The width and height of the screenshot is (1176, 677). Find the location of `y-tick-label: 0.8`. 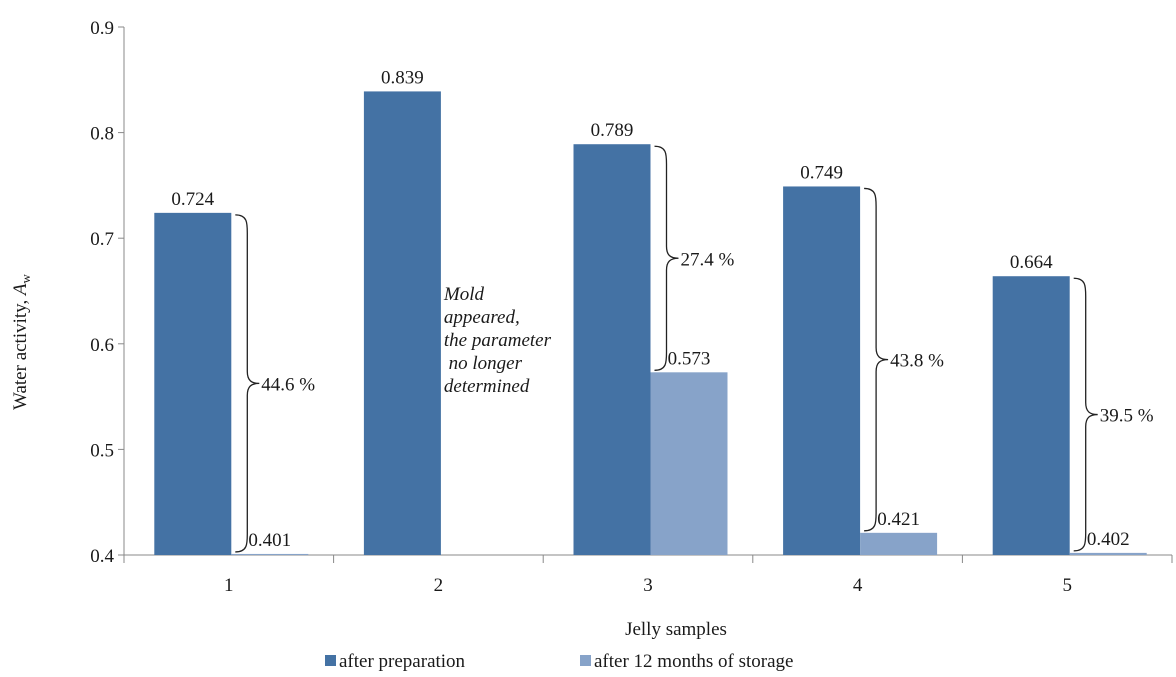

y-tick-label: 0.8 is located at coordinates (102, 134).